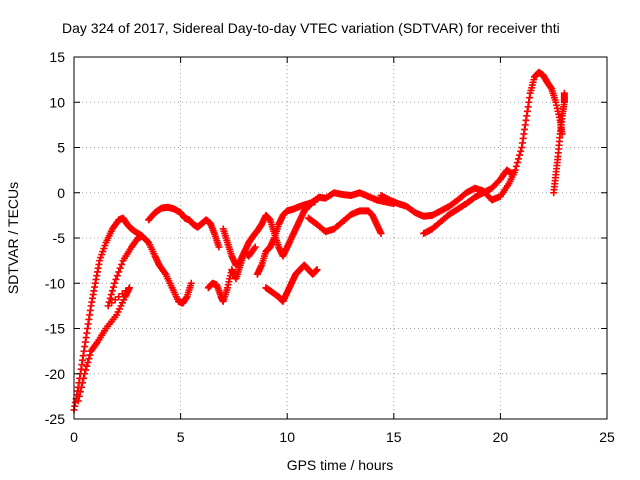  Describe the element at coordinates (287, 437) in the screenshot. I see `x-tick-label: 10` at that location.